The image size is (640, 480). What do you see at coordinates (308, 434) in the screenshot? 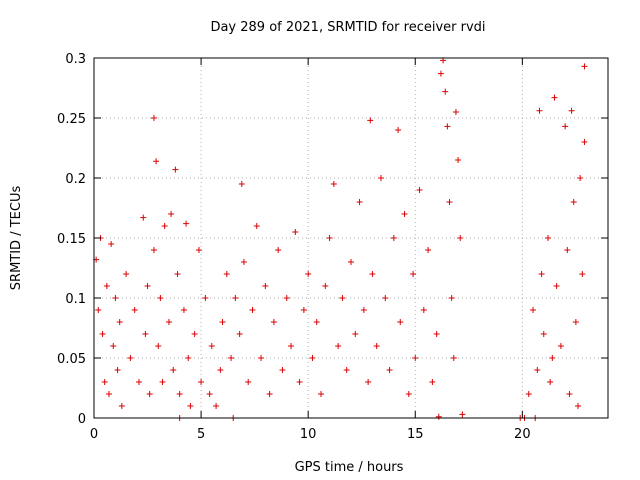
I see `x-tick-label: 10` at bounding box center [308, 434].